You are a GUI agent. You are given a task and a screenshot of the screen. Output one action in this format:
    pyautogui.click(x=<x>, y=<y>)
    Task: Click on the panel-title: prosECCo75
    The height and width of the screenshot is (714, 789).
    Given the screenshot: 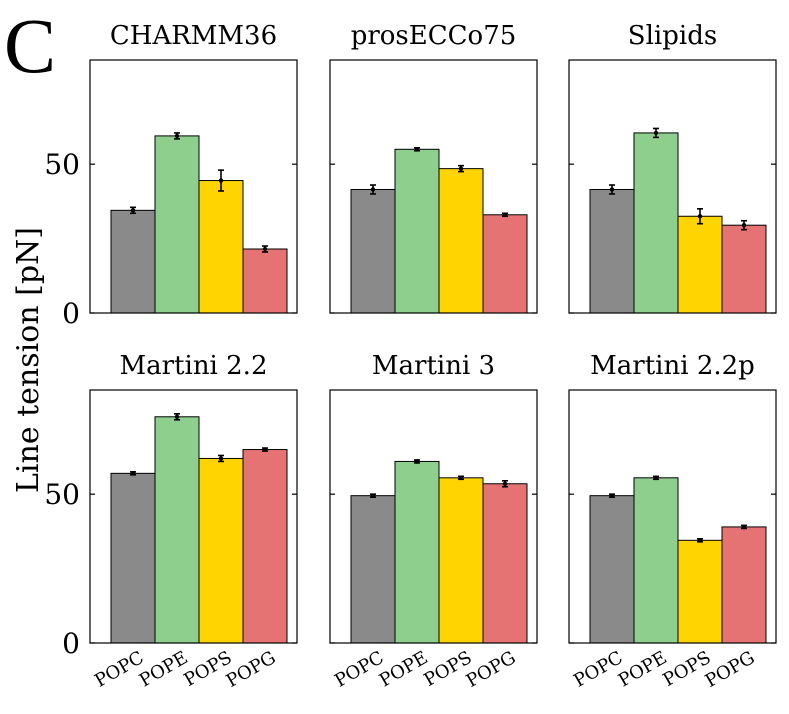 What is the action you would take?
    pyautogui.click(x=434, y=36)
    